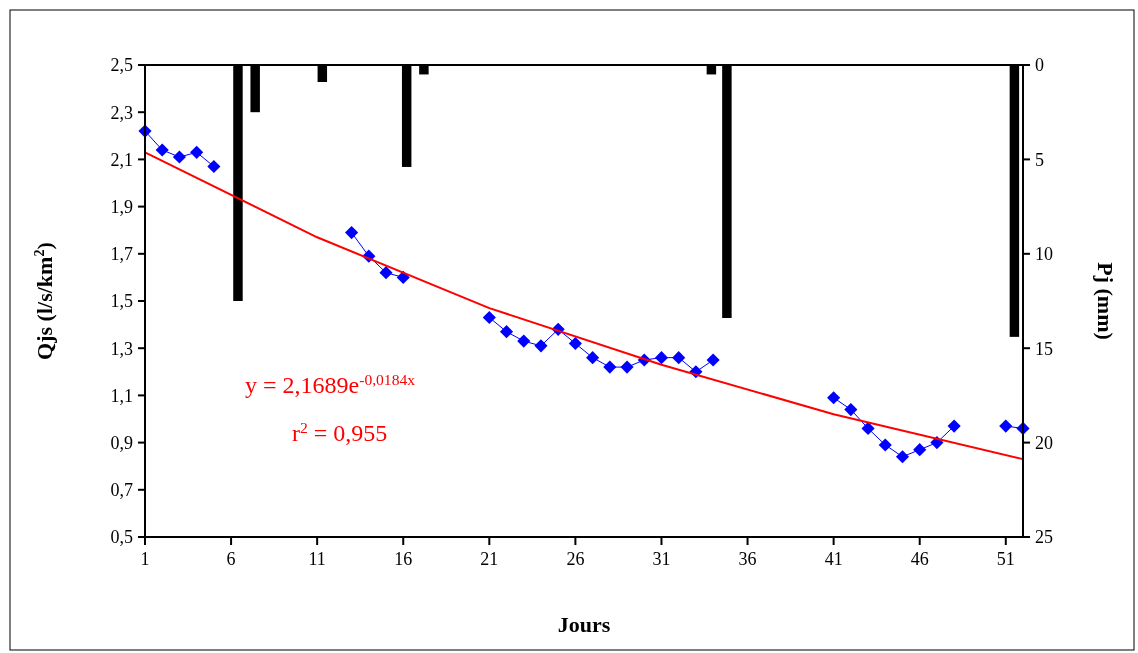  What do you see at coordinates (121, 442) in the screenshot?
I see `y-tick-label: 0,9` at bounding box center [121, 442].